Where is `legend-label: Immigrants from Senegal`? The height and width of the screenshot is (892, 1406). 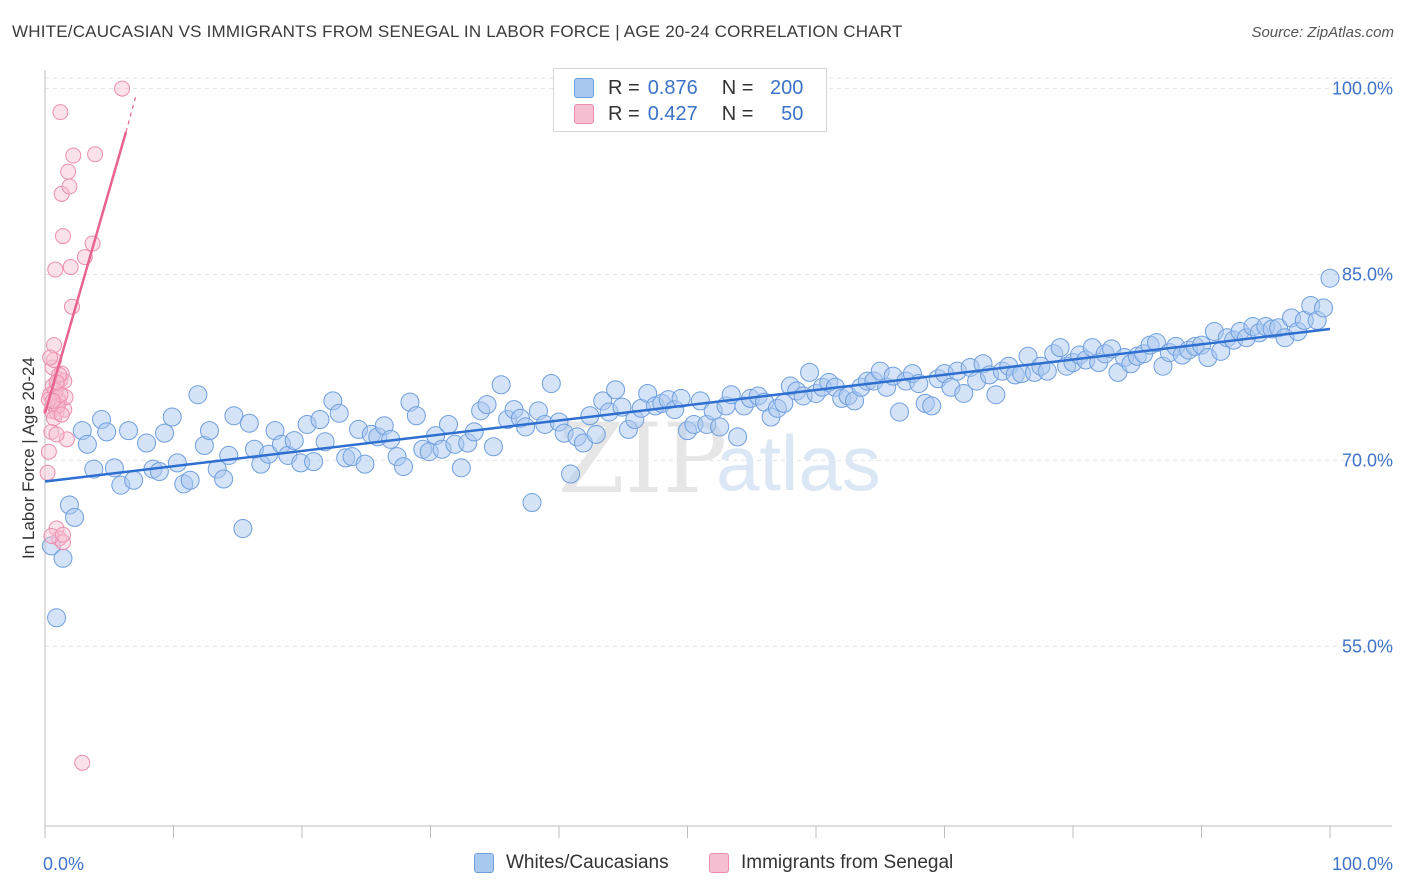 legend-label: Immigrants from Senegal is located at coordinates (847, 862).